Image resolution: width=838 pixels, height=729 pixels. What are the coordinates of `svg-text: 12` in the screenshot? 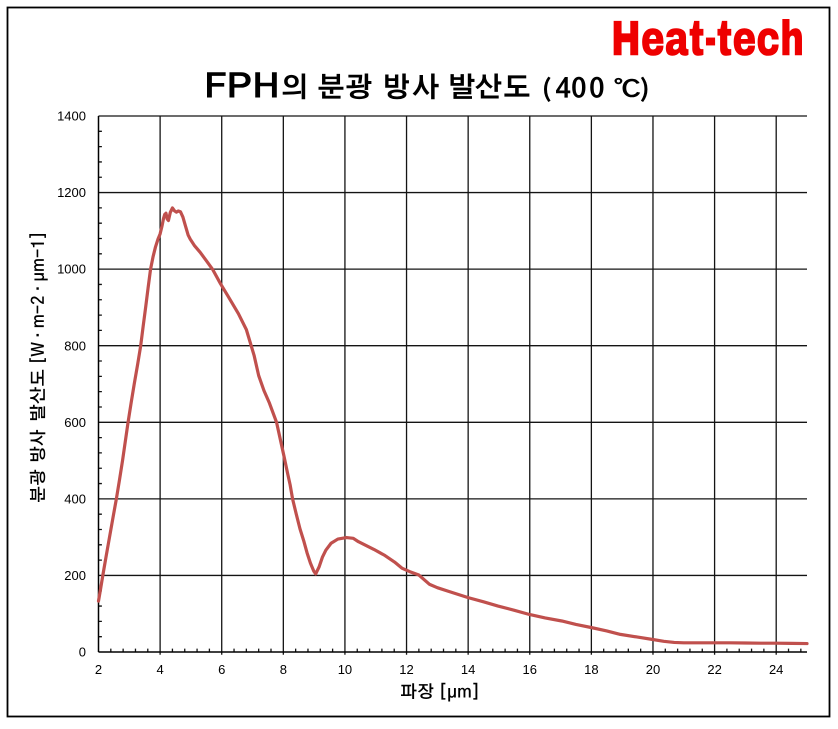 It's located at (406, 669).